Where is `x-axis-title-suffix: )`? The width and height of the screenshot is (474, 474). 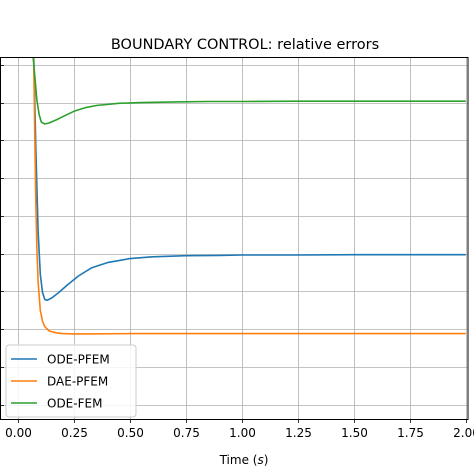 x-axis-title-suffix: ) is located at coordinates (266, 460).